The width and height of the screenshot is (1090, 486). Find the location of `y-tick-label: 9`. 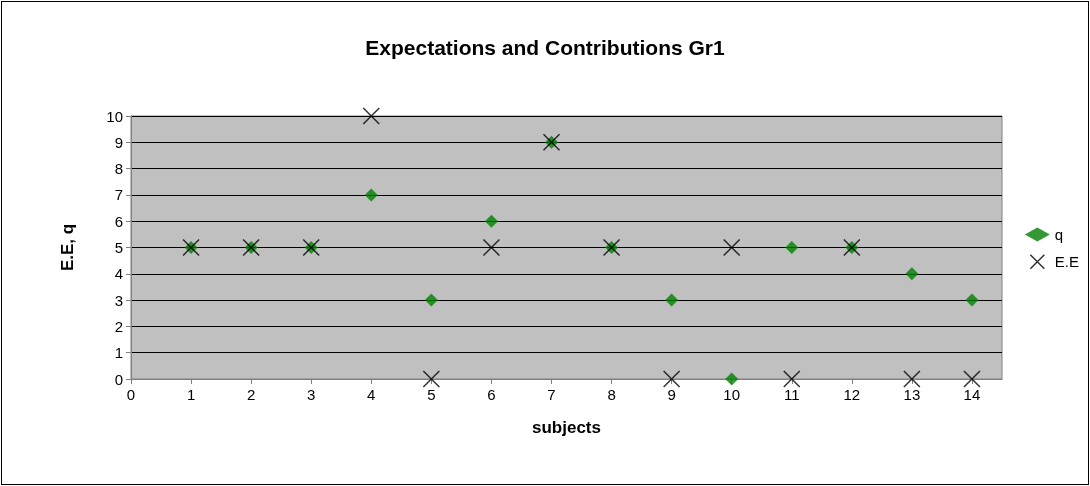

y-tick-label: 9 is located at coordinates (118, 142).